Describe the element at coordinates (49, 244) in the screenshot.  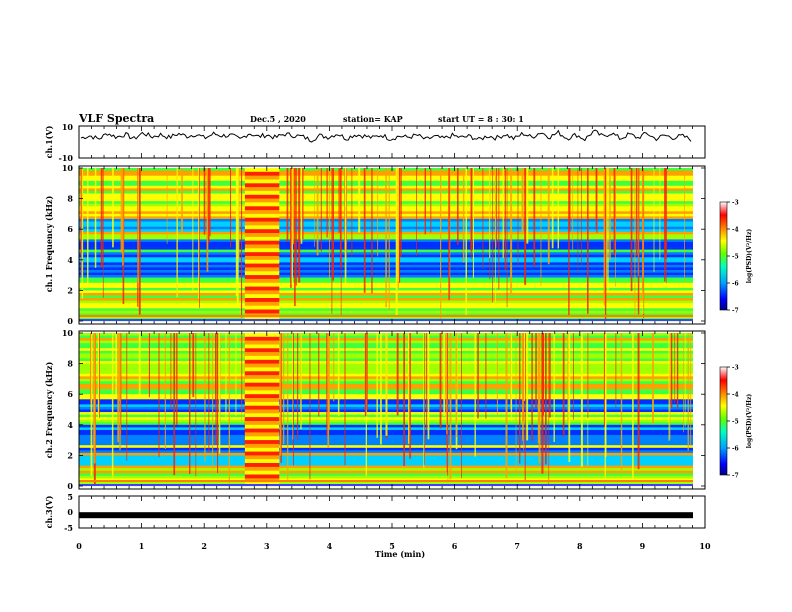
I see `ch1-spectrogram-ylabel: ch.1 Frequency (kHz)` at that location.